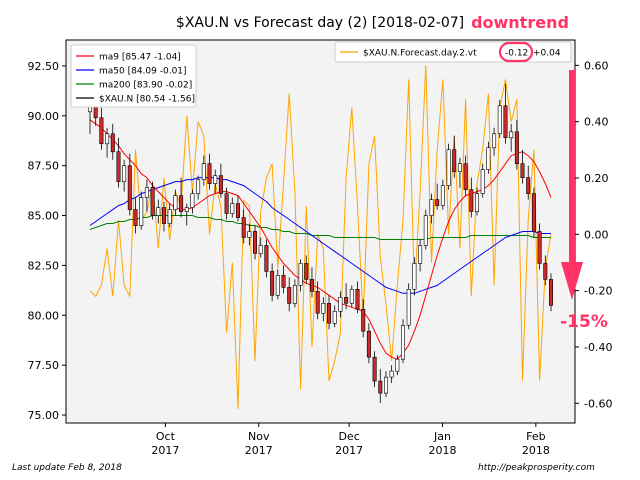 This screenshot has height=480, width=640. I want to click on x-tick-month: Oct, so click(166, 436).